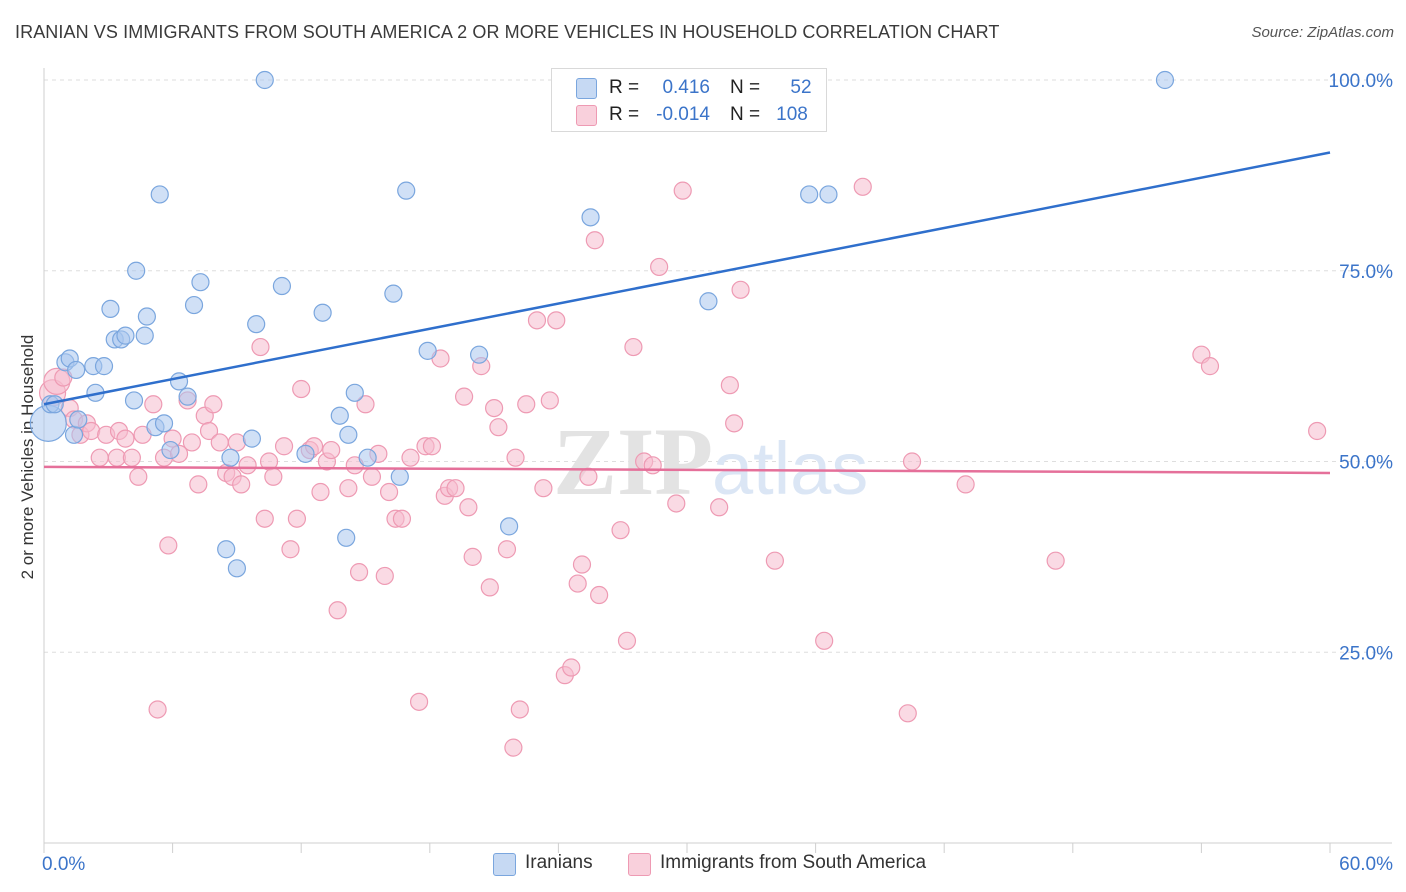  What do you see at coordinates (624, 87) in the screenshot?
I see `stats-r-label: R =` at bounding box center [624, 87].